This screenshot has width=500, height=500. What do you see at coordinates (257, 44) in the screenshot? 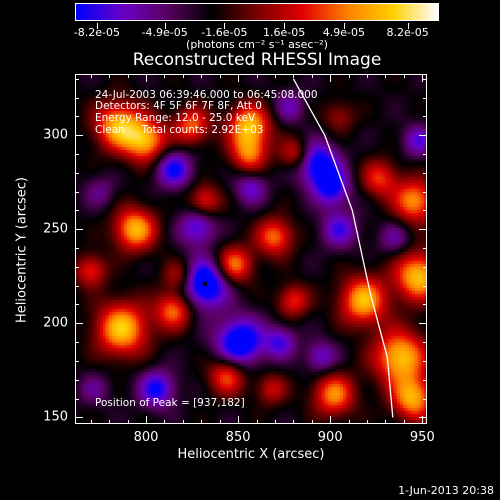
I see `colorbar-units: (photons cm⁻² s⁻¹ asec⁻²)` at bounding box center [257, 44].